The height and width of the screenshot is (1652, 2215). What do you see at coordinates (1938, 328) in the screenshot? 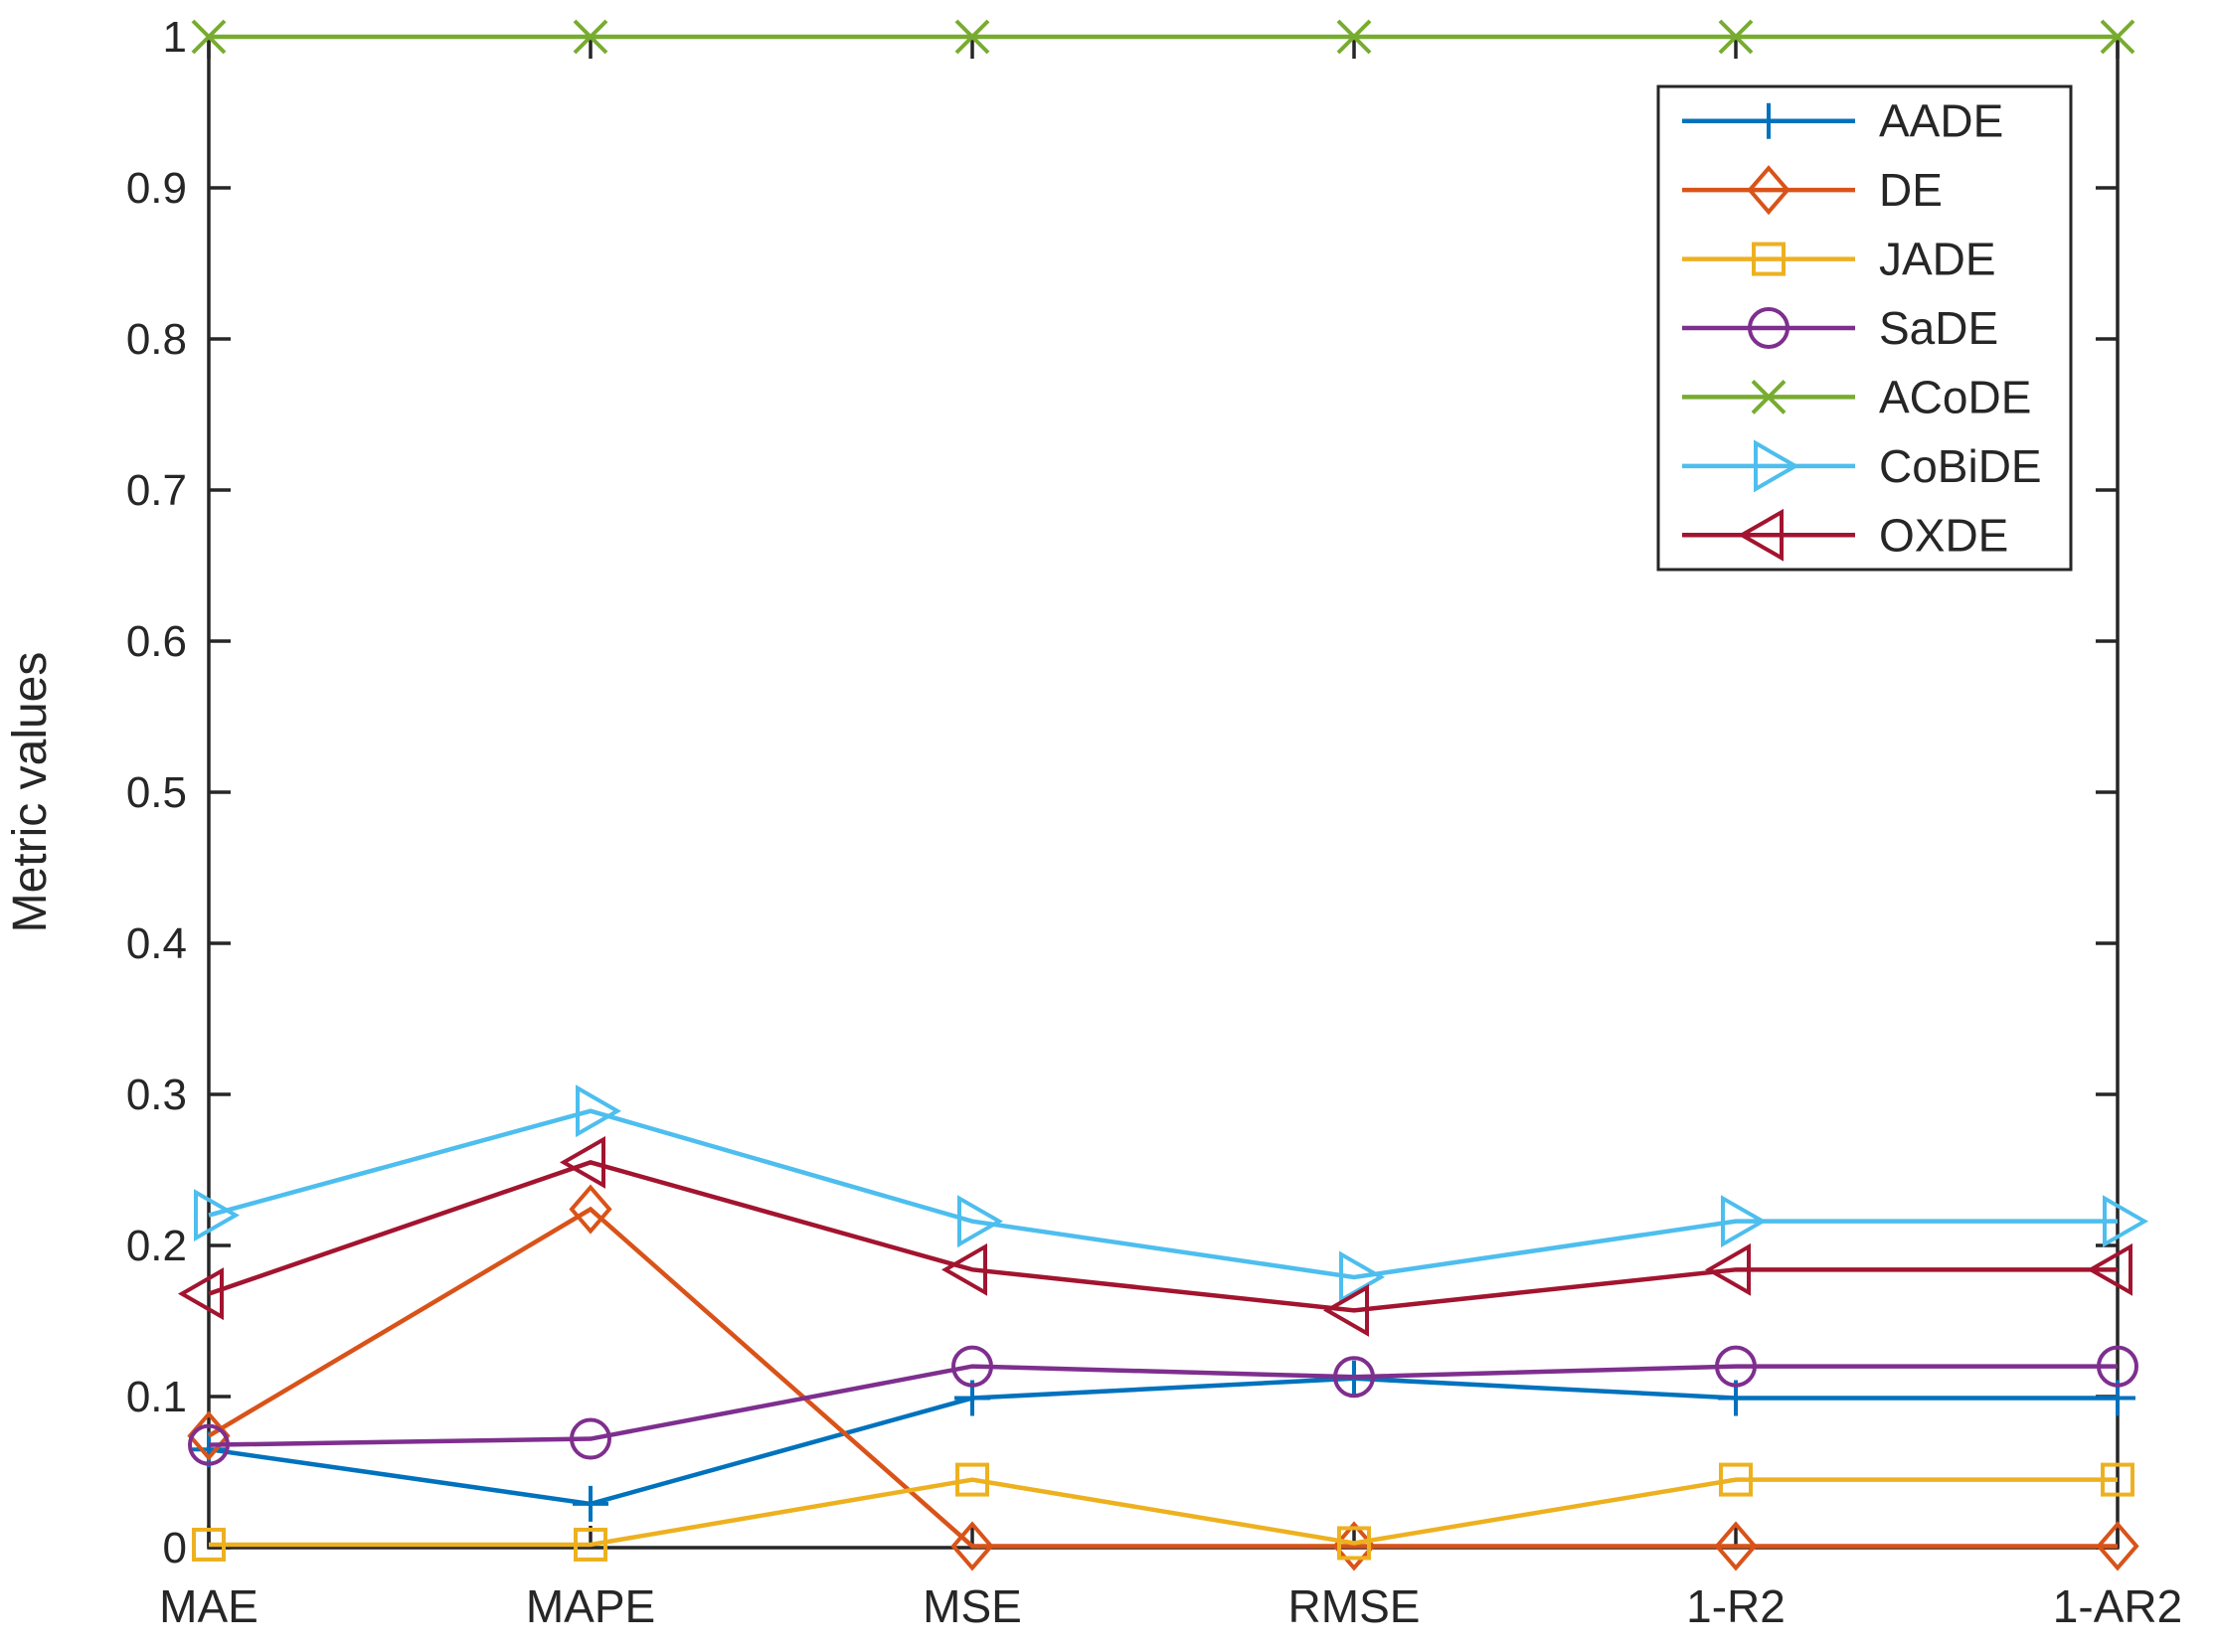
I see `legend-label: SaDE` at bounding box center [1938, 328].